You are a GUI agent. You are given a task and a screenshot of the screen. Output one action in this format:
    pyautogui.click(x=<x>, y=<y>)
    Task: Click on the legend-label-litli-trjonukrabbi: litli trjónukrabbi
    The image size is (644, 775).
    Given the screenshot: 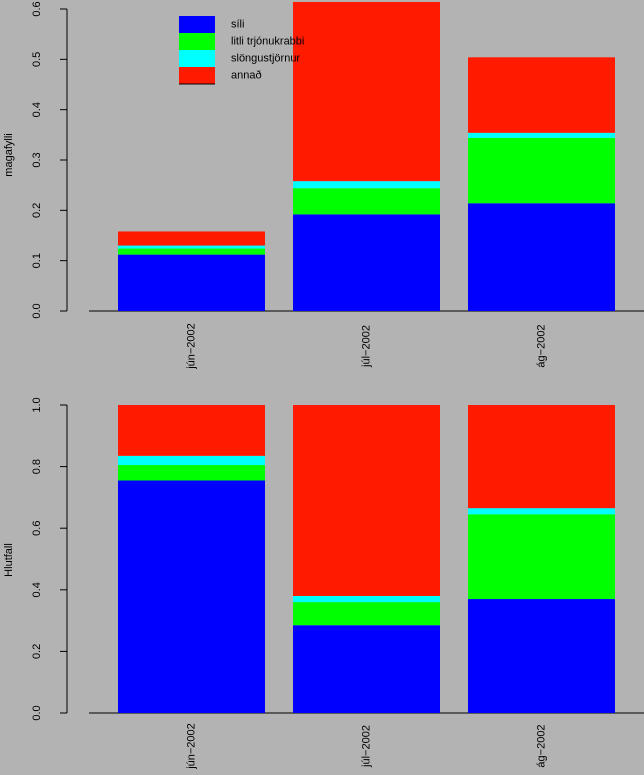 What is the action you would take?
    pyautogui.click(x=267, y=42)
    